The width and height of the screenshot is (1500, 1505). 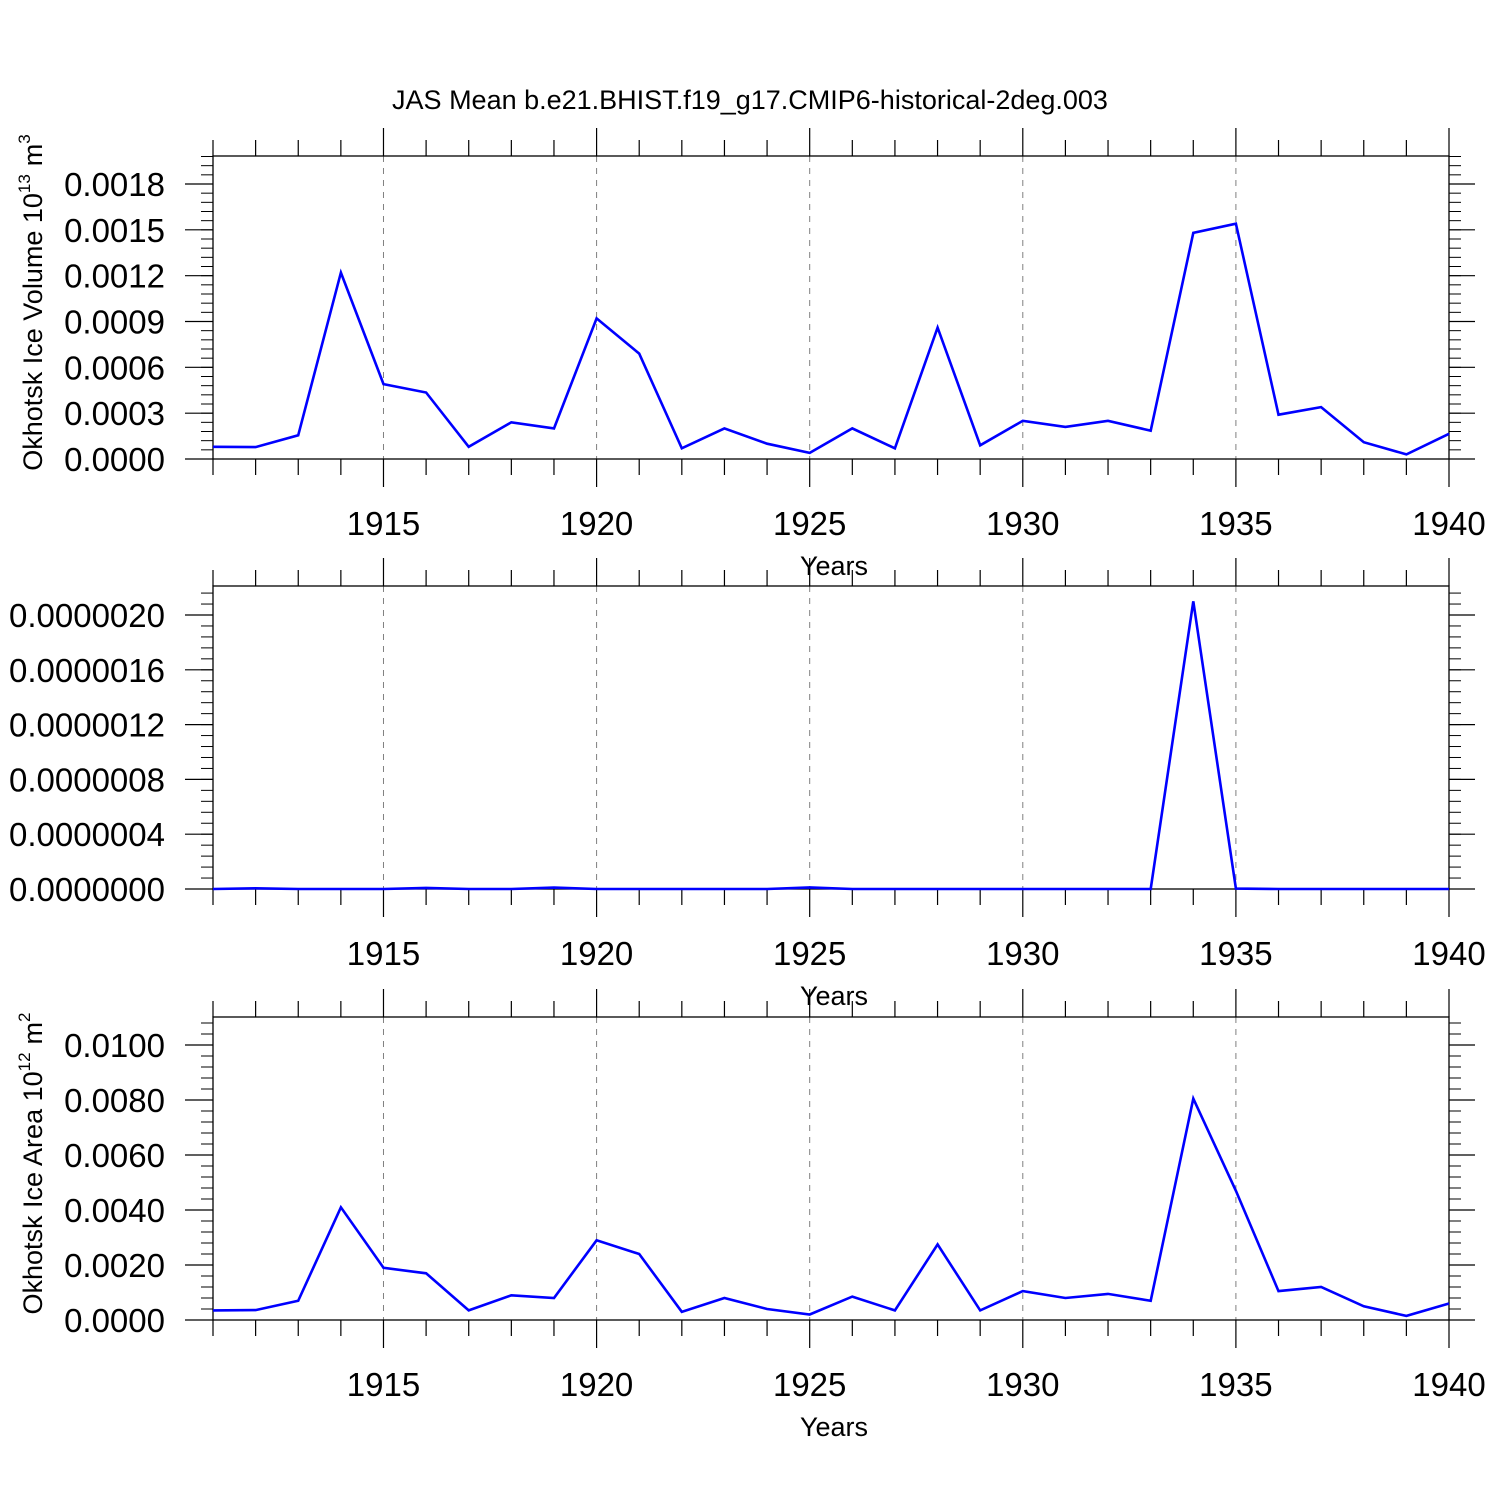 I want to click on y-axis-label-unit-exponent: 2, so click(x=24, y=1016).